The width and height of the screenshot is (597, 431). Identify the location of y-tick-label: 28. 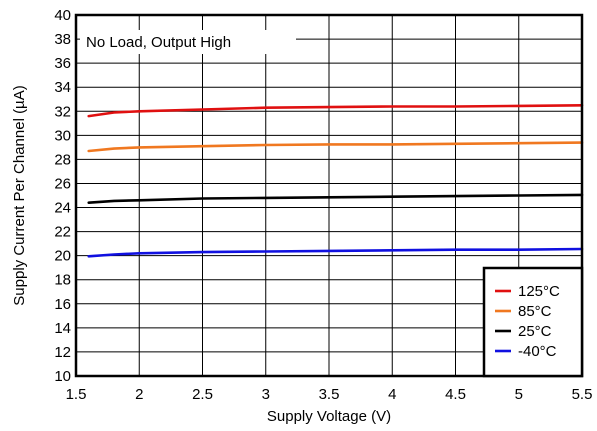
(62, 159).